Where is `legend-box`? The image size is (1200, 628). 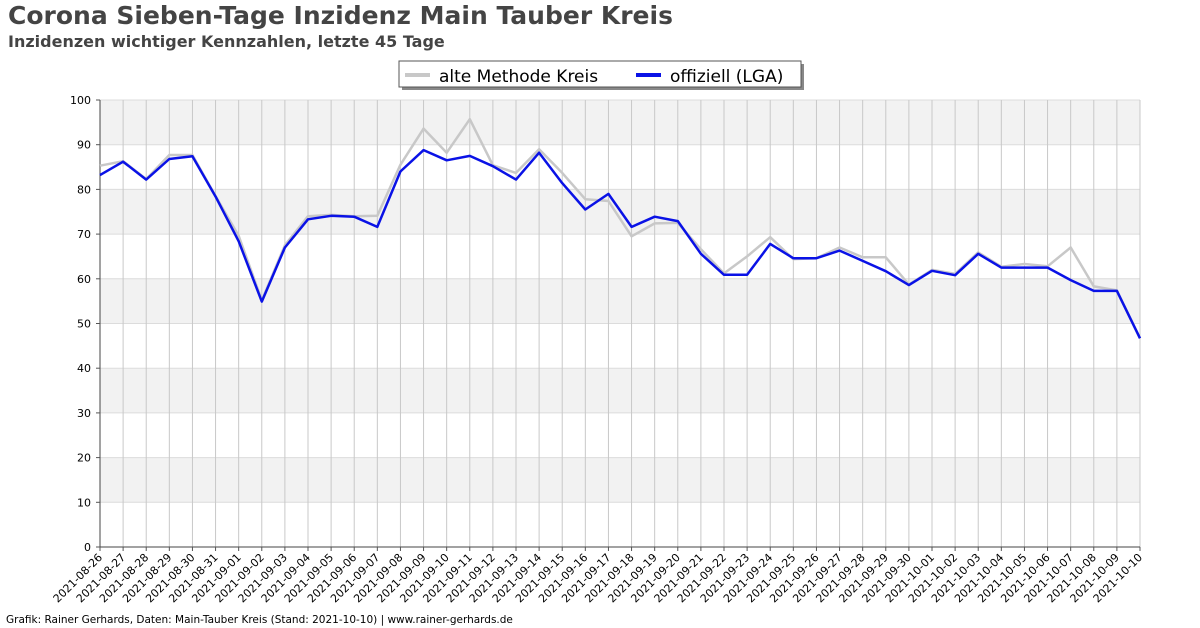 legend-box is located at coordinates (600, 74).